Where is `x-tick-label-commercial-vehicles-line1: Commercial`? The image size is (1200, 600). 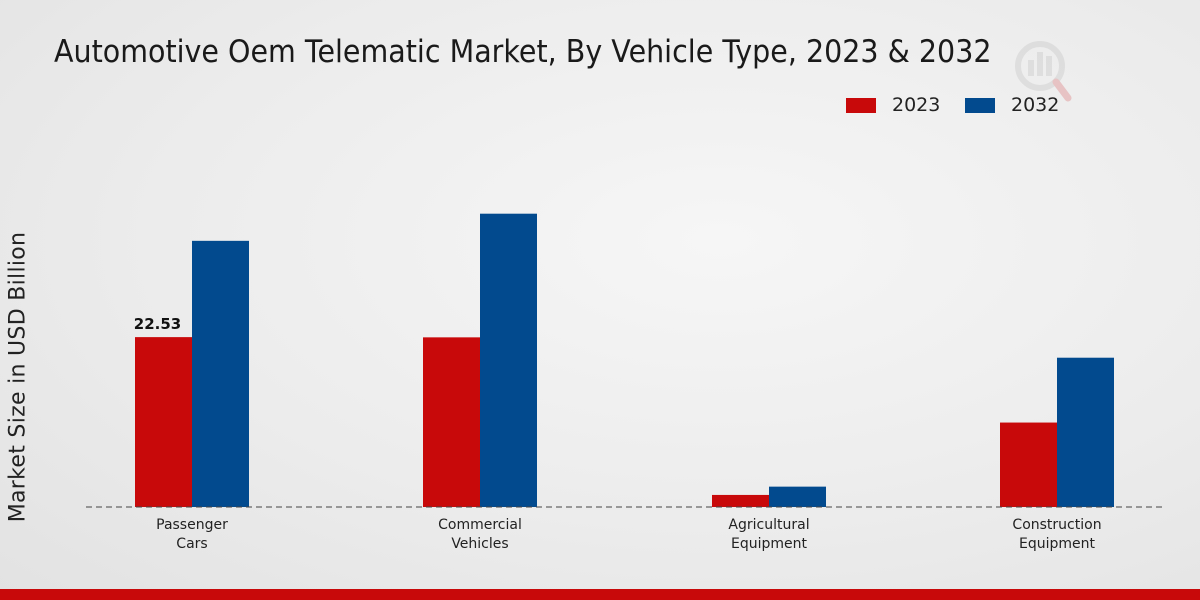 x-tick-label-commercial-vehicles-line1: Commercial is located at coordinates (480, 525).